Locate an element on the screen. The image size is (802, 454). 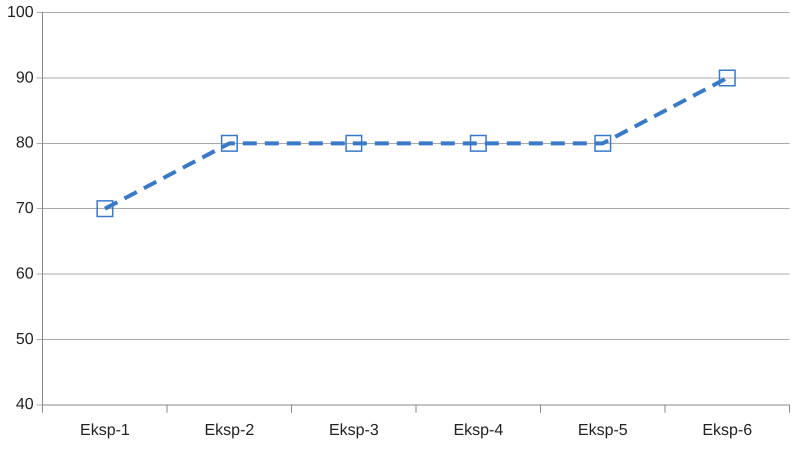
x-tick-label: Eksp-6 is located at coordinates (727, 430).